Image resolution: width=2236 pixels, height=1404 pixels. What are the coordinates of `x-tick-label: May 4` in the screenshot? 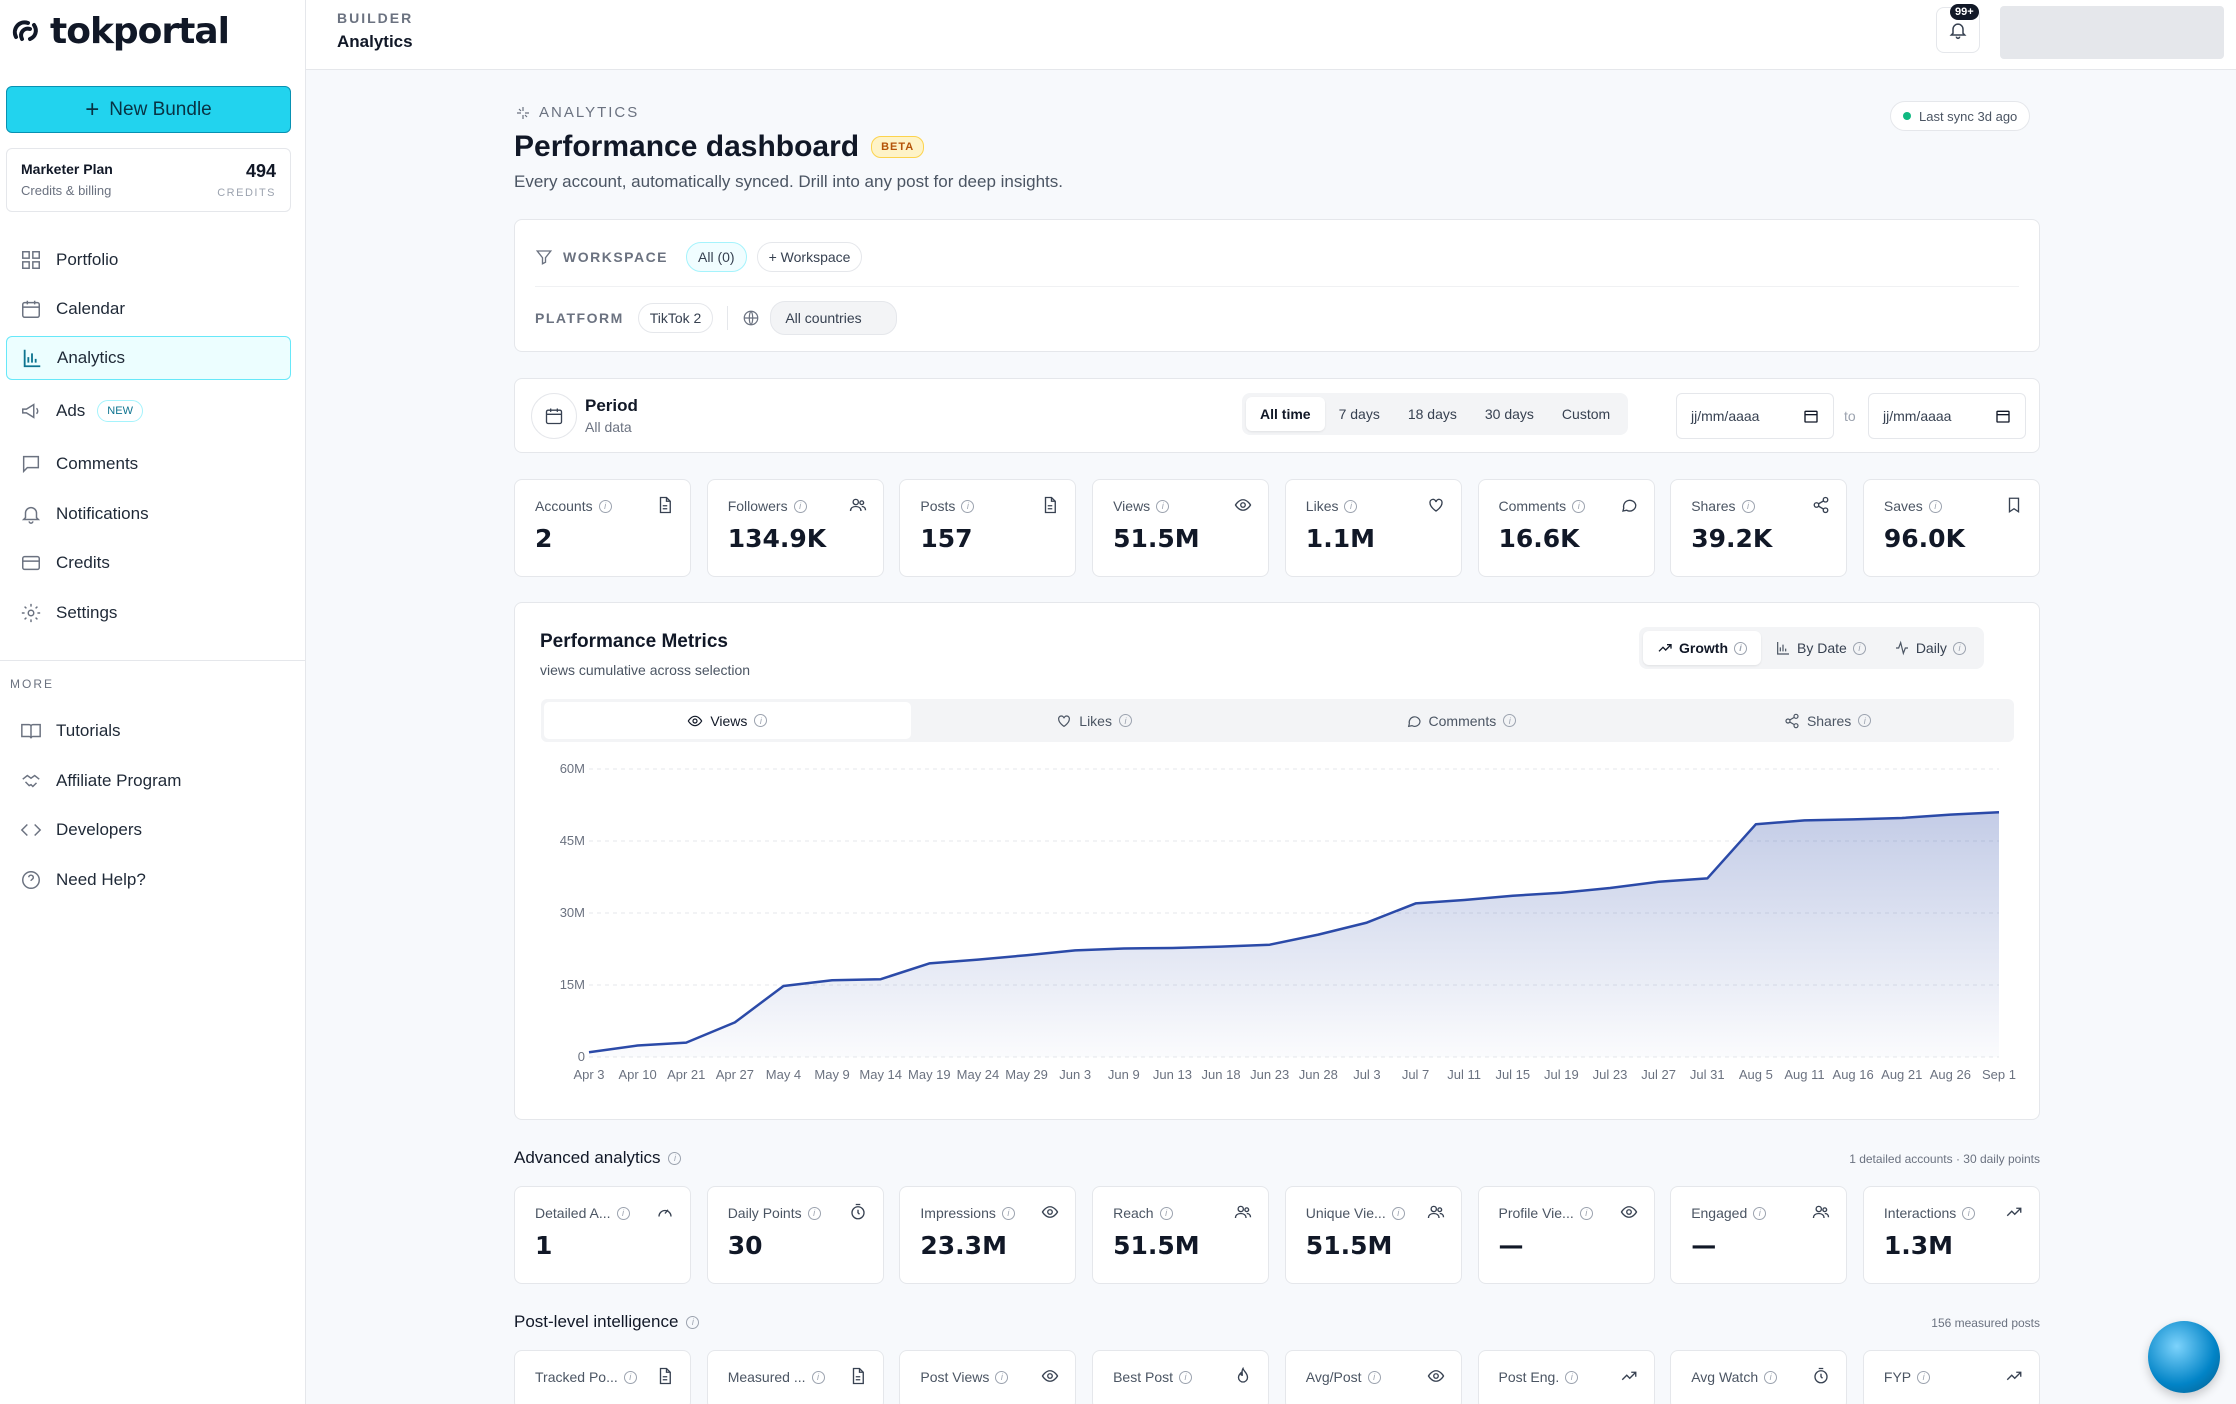 It's located at (783, 1074).